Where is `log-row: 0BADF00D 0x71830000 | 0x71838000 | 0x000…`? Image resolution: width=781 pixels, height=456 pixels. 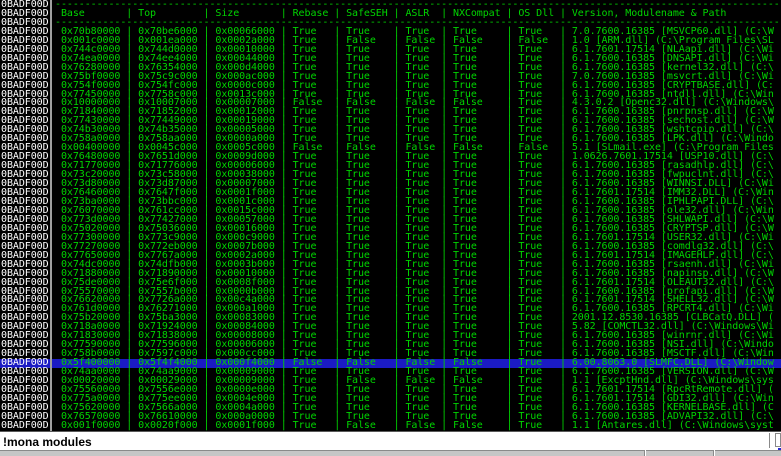
log-row: 0BADF00D 0x71830000 | 0x71838000 | 0x000… is located at coordinates (390, 336).